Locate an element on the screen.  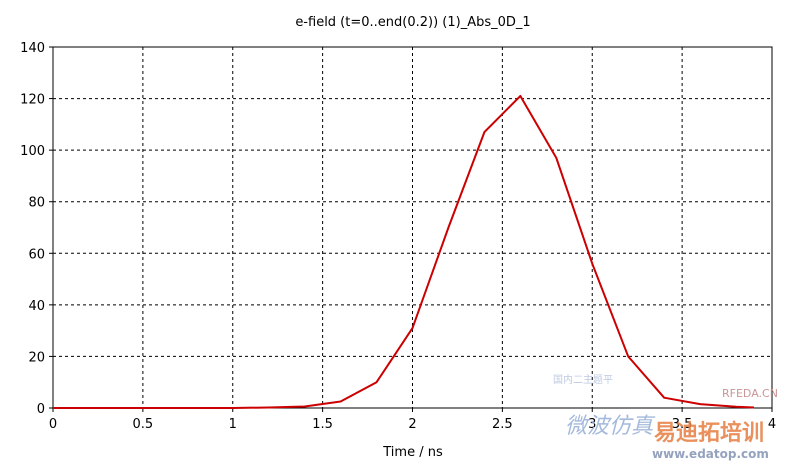
y-tick-label: 140 is located at coordinates (32, 48).